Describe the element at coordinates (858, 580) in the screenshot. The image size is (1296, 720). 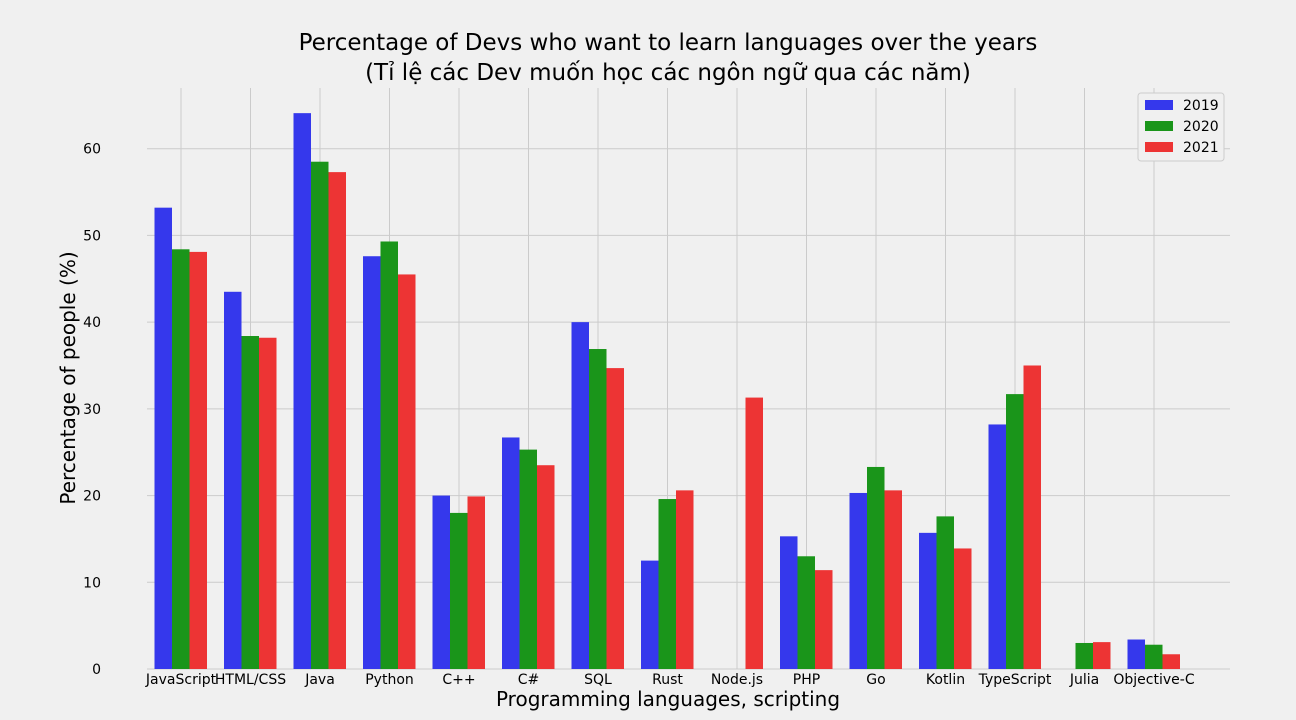
I see `bar-2019-go` at that location.